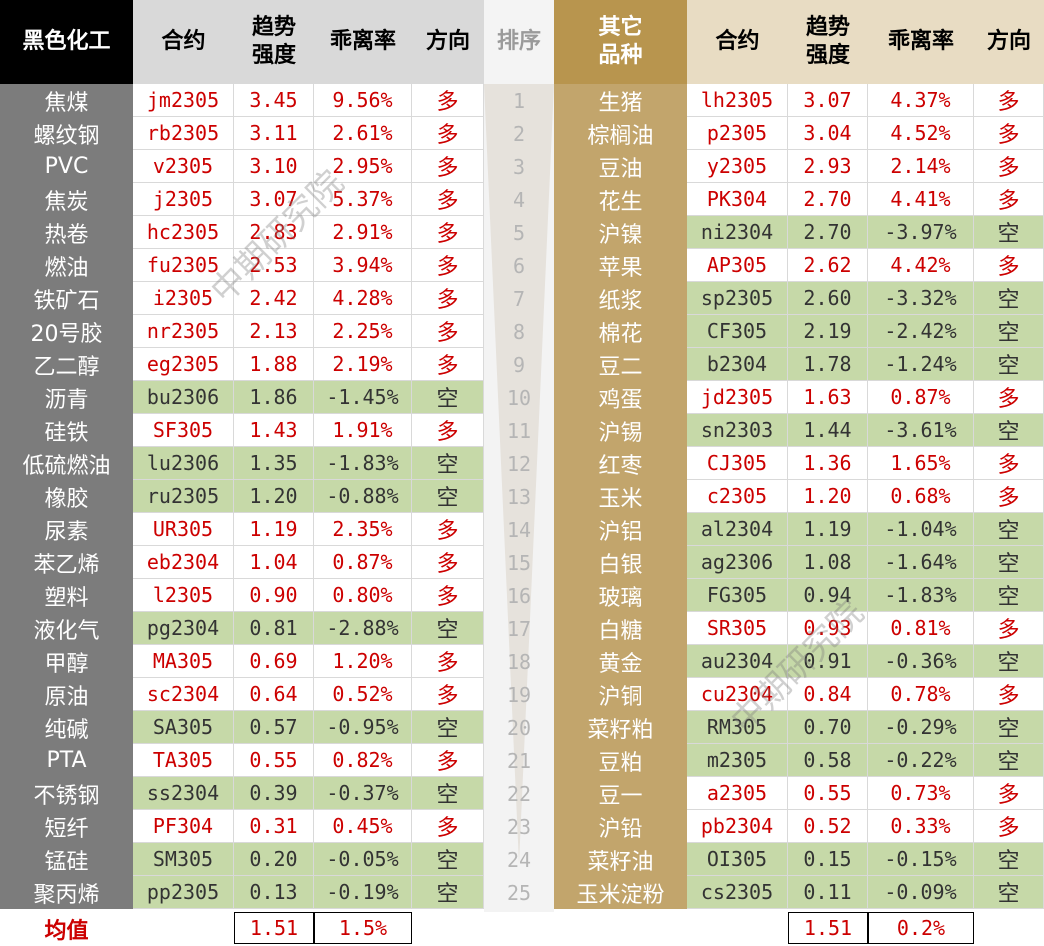 Image resolution: width=1044 pixels, height=946 pixels. What do you see at coordinates (274, 928) in the screenshot?
I see `left-average-strength: 1.51` at bounding box center [274, 928].